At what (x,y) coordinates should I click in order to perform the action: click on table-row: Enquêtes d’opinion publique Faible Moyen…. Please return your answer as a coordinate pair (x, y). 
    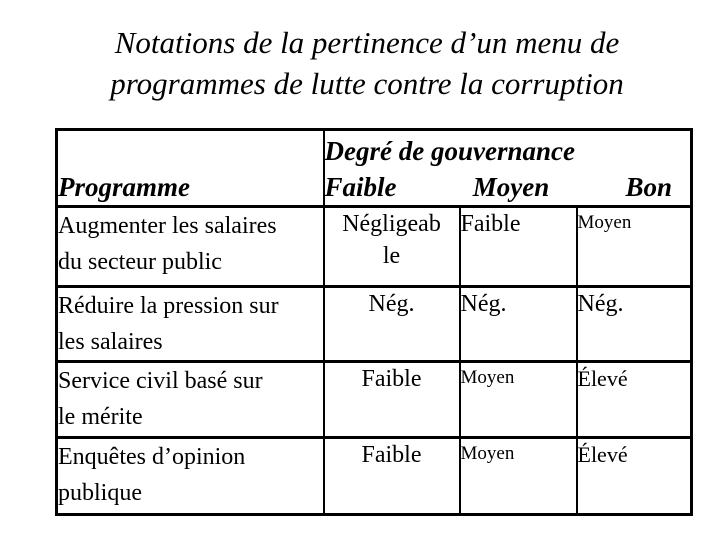
    Looking at the image, I should click on (374, 476).